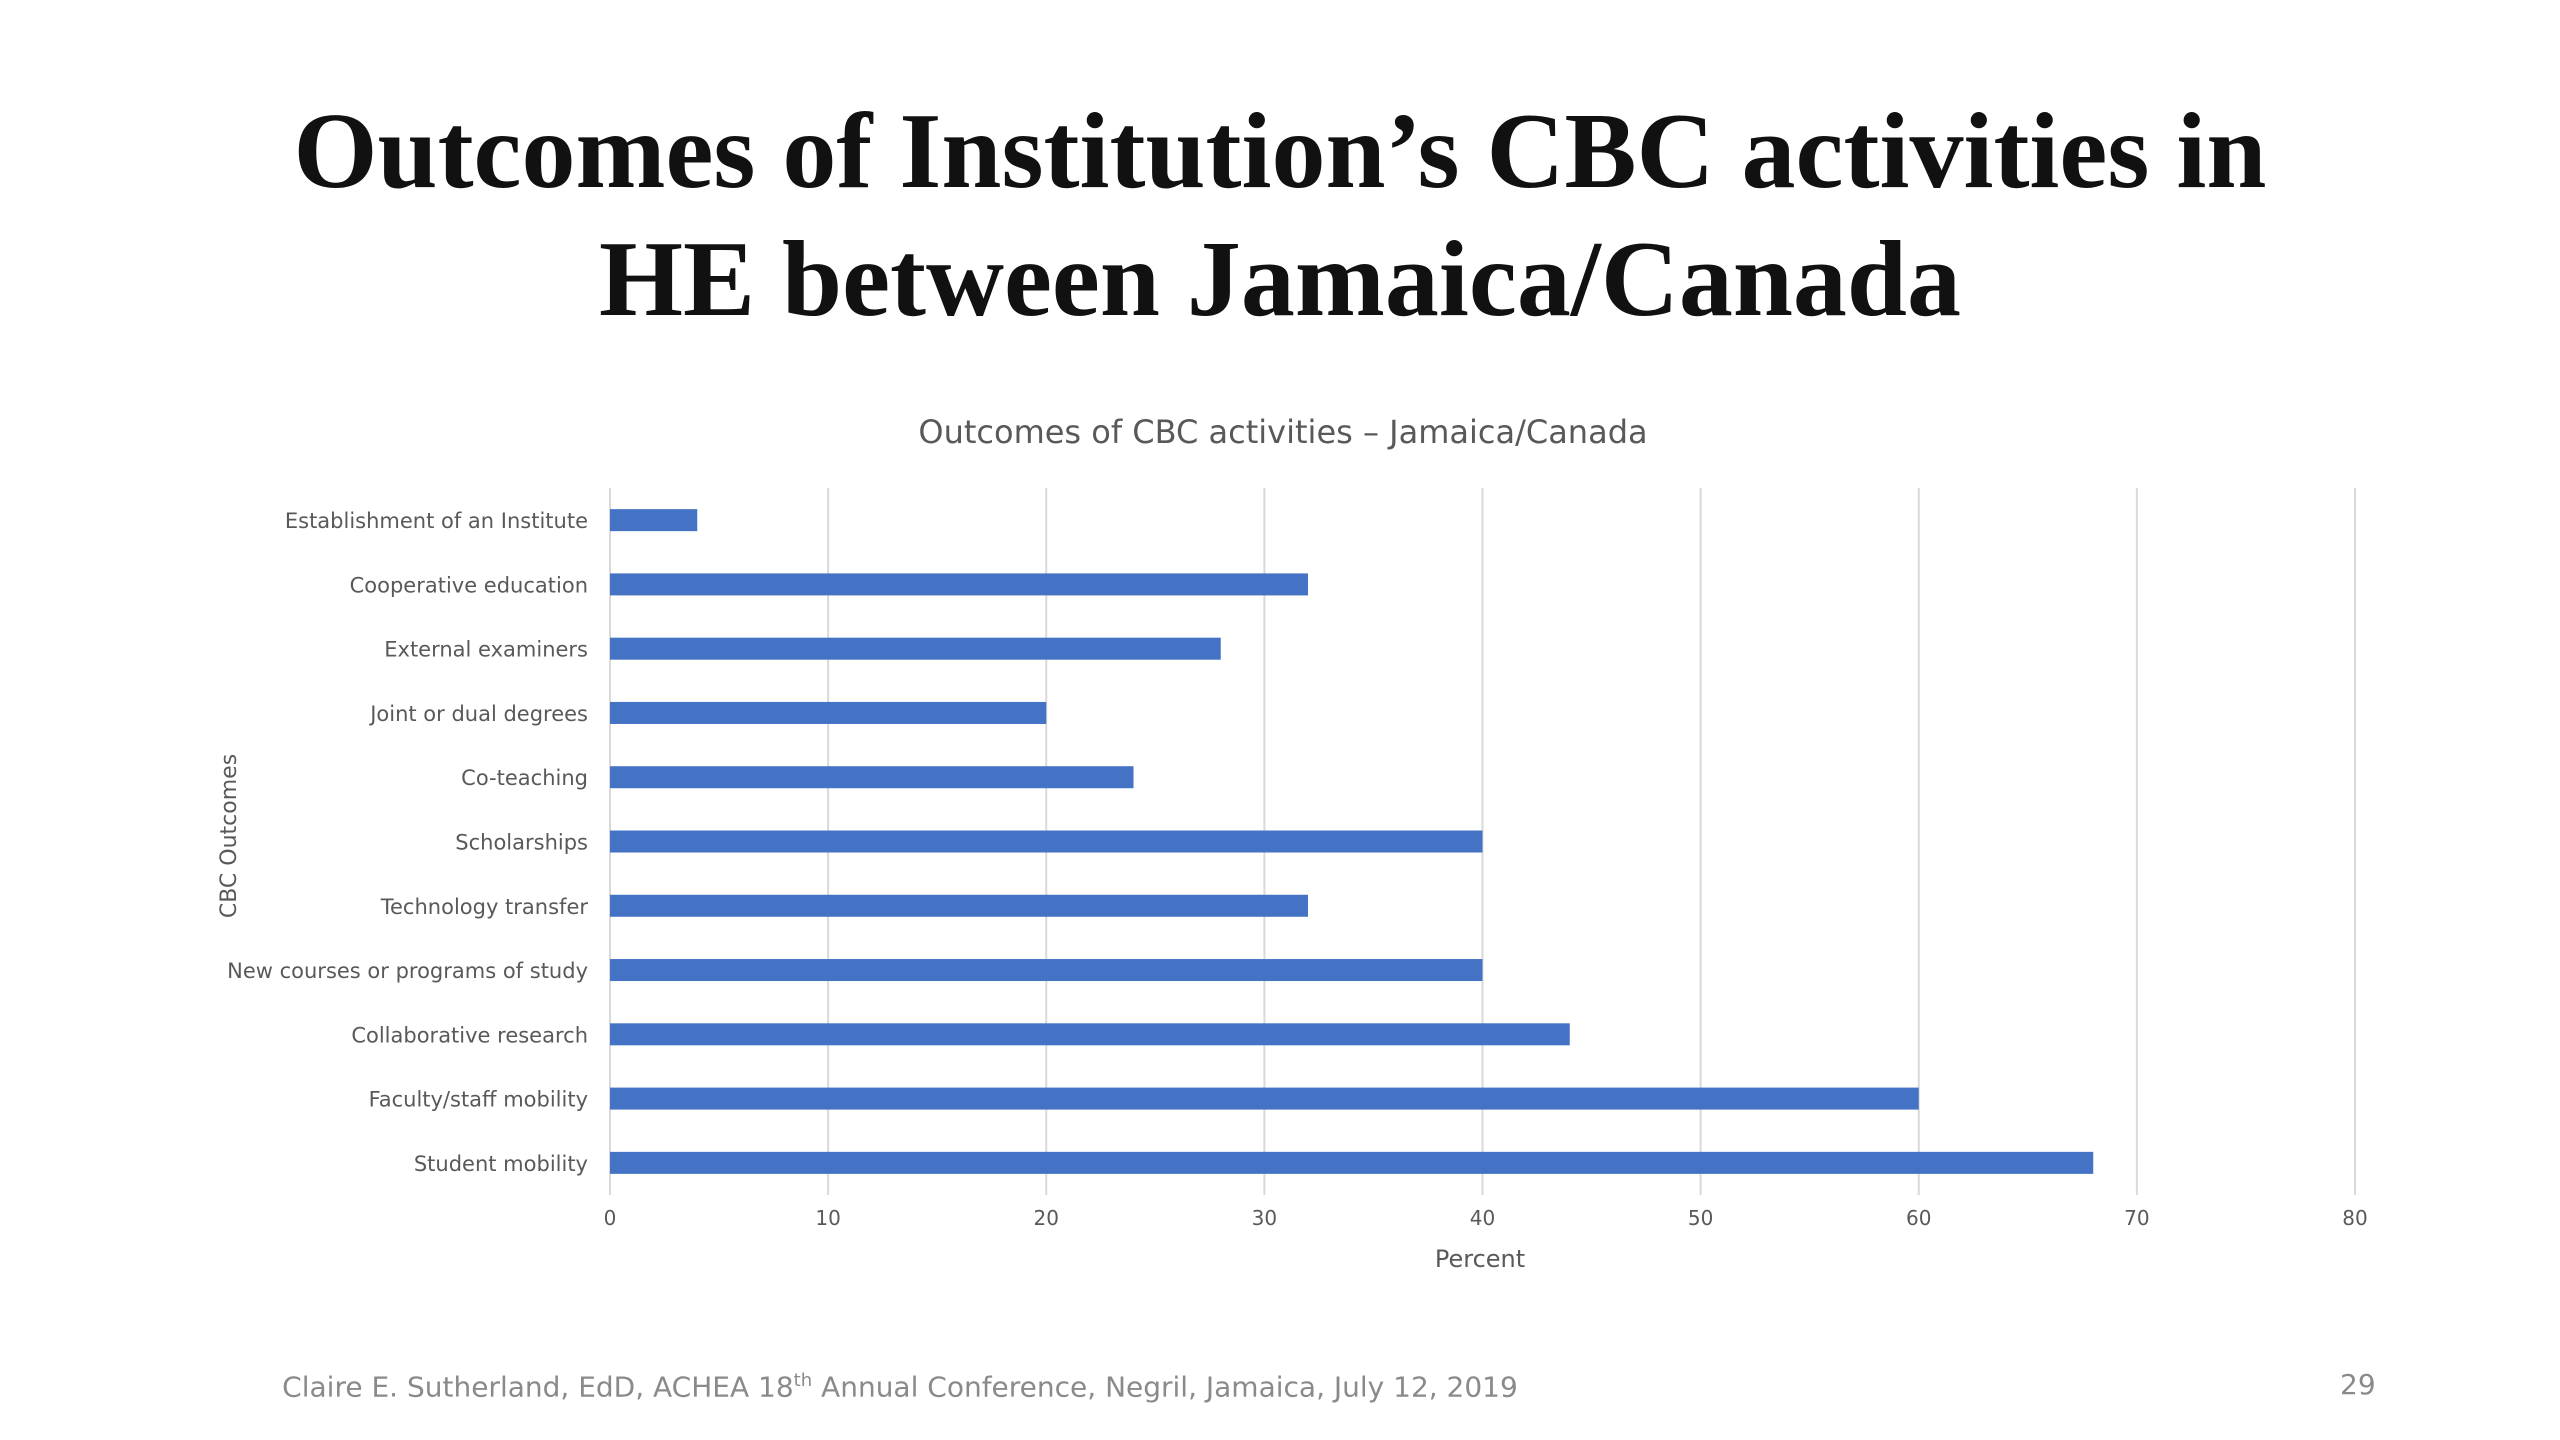 The width and height of the screenshot is (2560, 1440). What do you see at coordinates (524, 778) in the screenshot?
I see `category-label: Co-teaching` at bounding box center [524, 778].